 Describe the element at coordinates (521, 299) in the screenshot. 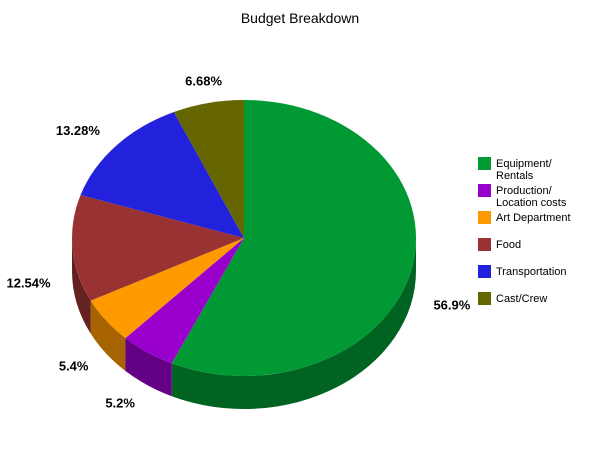

I see `legend-label-5: Cast/Crew` at that location.